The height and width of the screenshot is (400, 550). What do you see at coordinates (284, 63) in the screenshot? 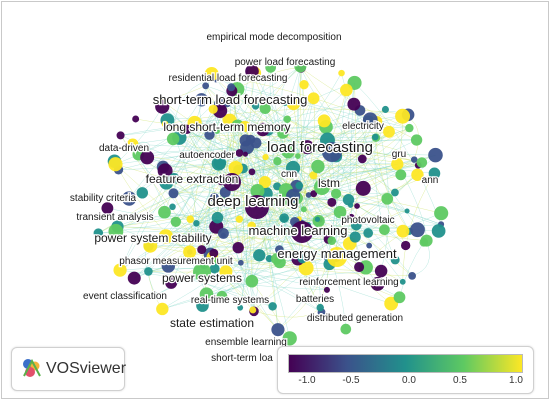
I see `keyword-label: power load forecasting` at bounding box center [284, 63].